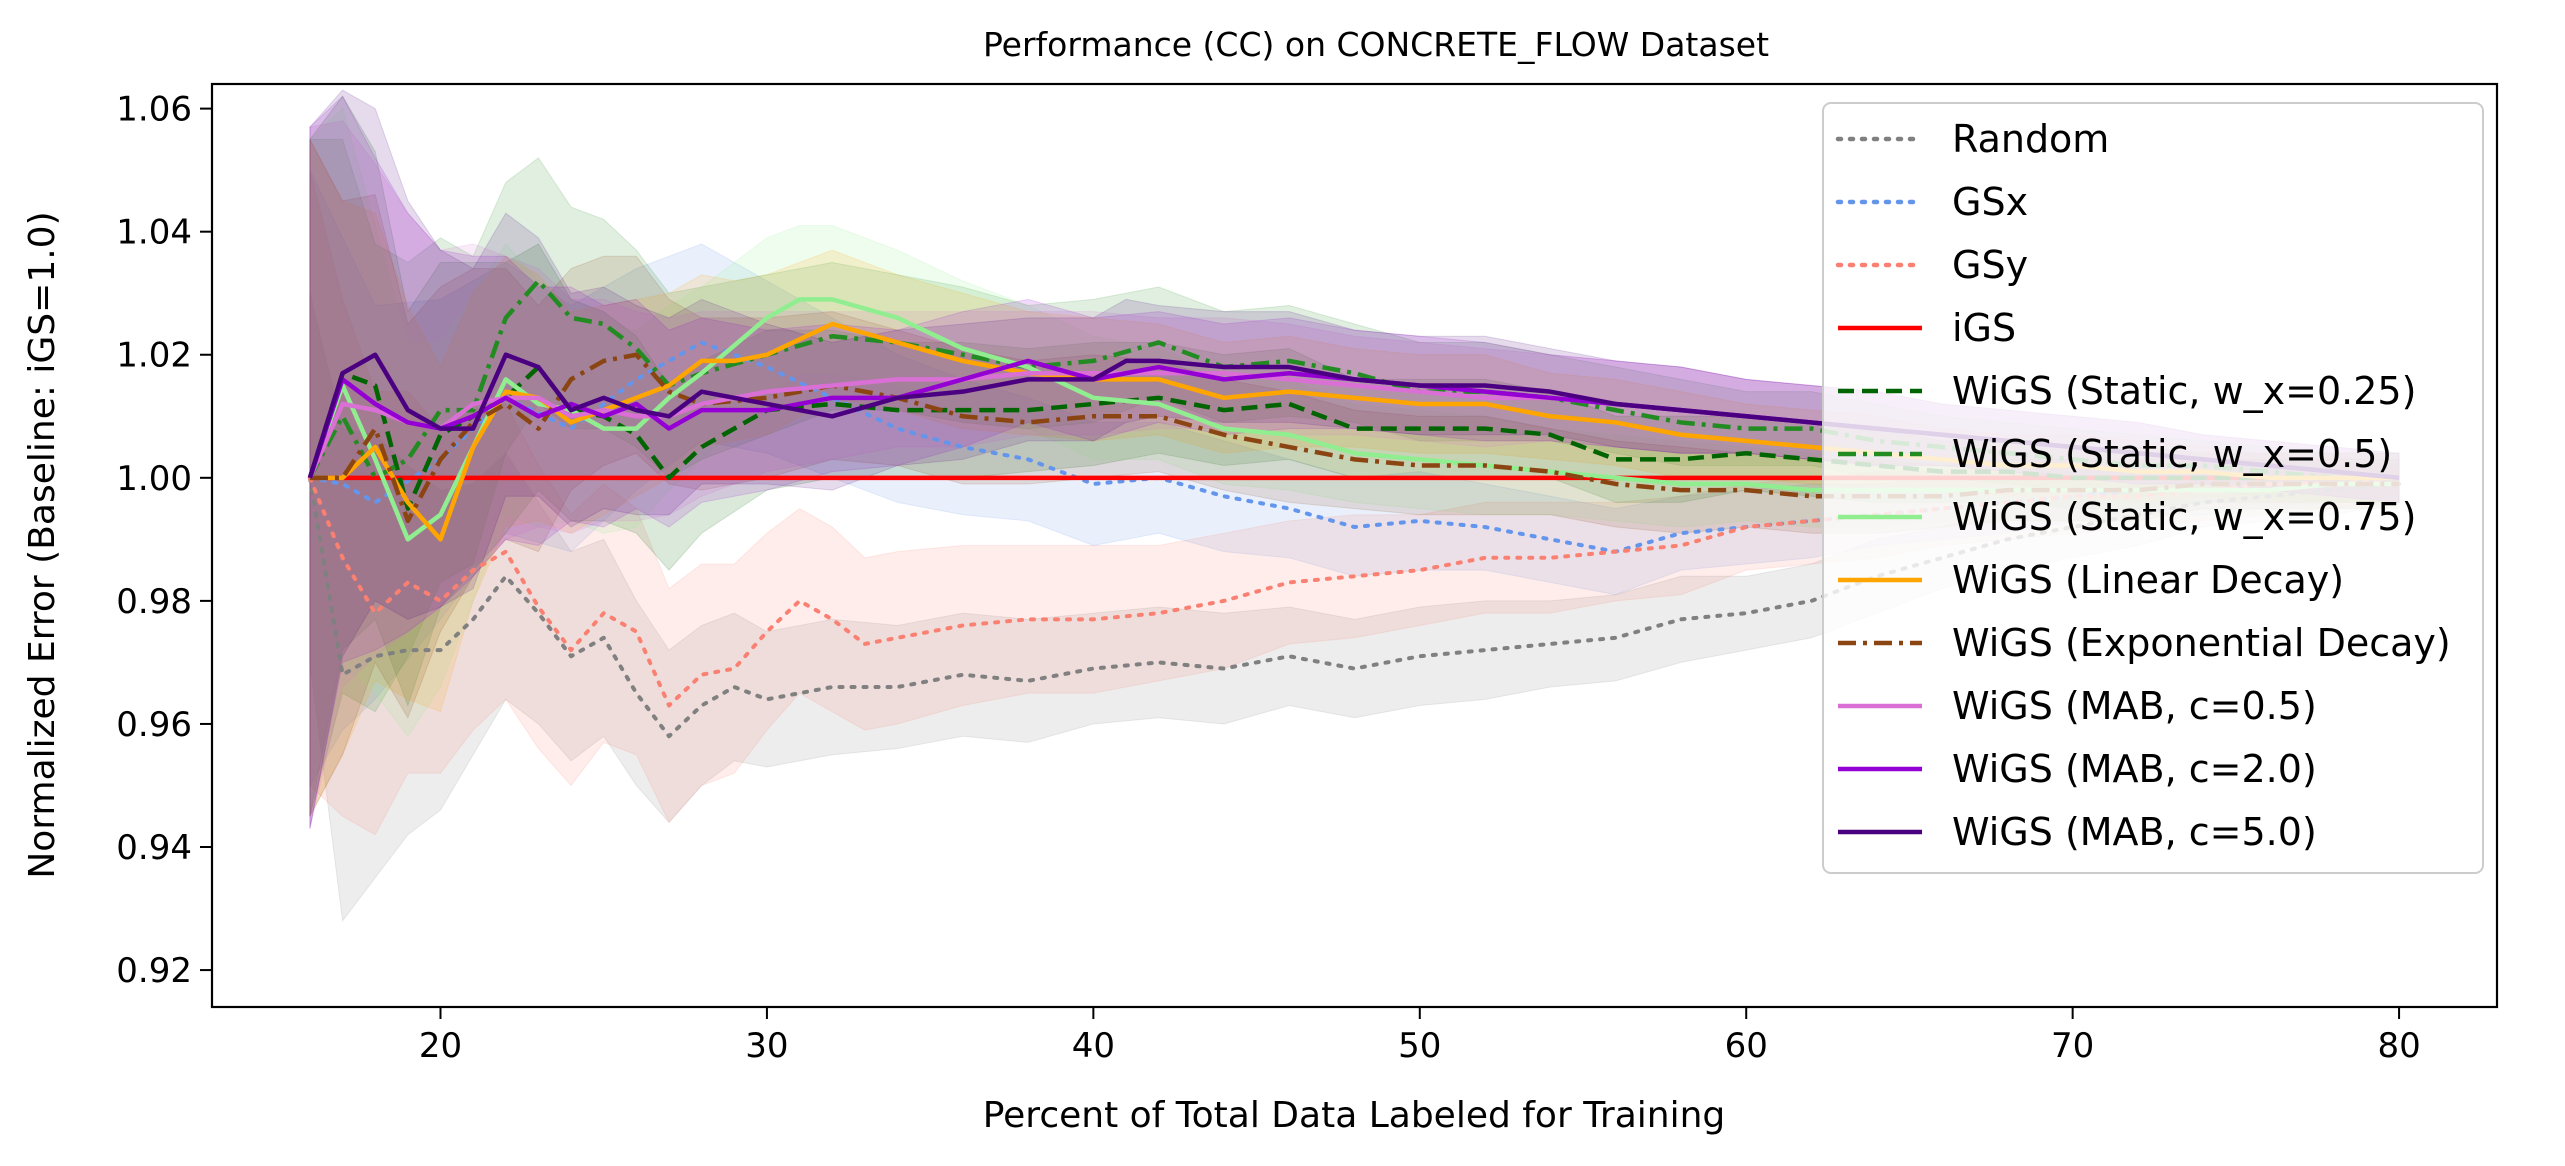 The width and height of the screenshot is (2565, 1166). What do you see at coordinates (2201, 643) in the screenshot?
I see `legend-label-wigs-exponential-decay: WiGS (Exponential Decay)` at bounding box center [2201, 643].